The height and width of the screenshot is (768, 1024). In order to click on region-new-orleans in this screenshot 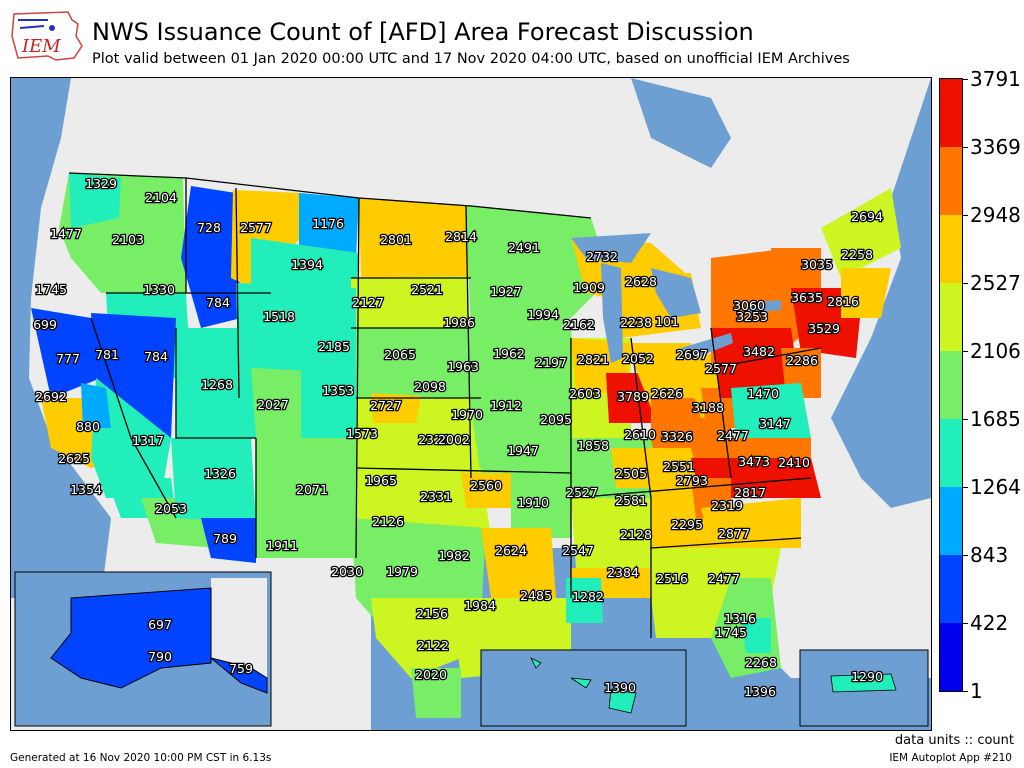, I will do `click(584, 600)`.